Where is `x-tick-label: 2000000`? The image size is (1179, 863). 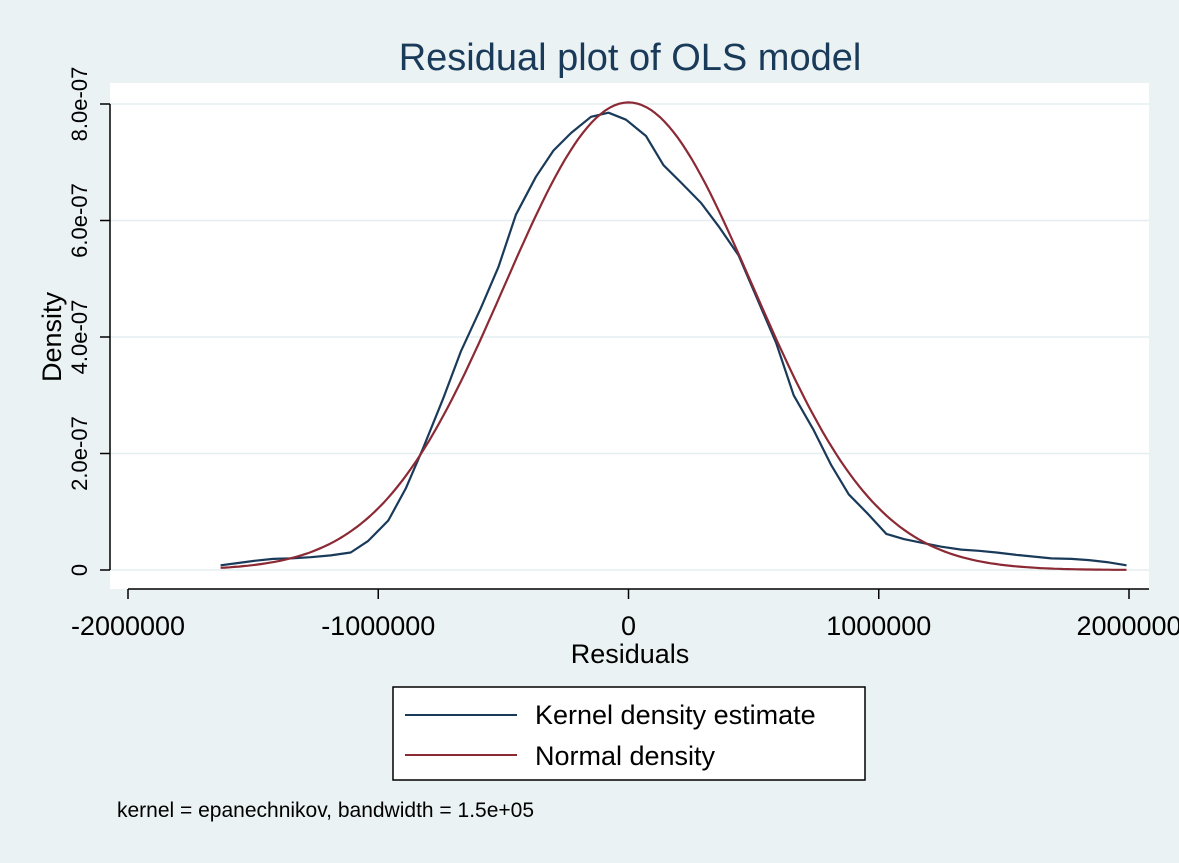 x-tick-label: 2000000 is located at coordinates (1127, 626).